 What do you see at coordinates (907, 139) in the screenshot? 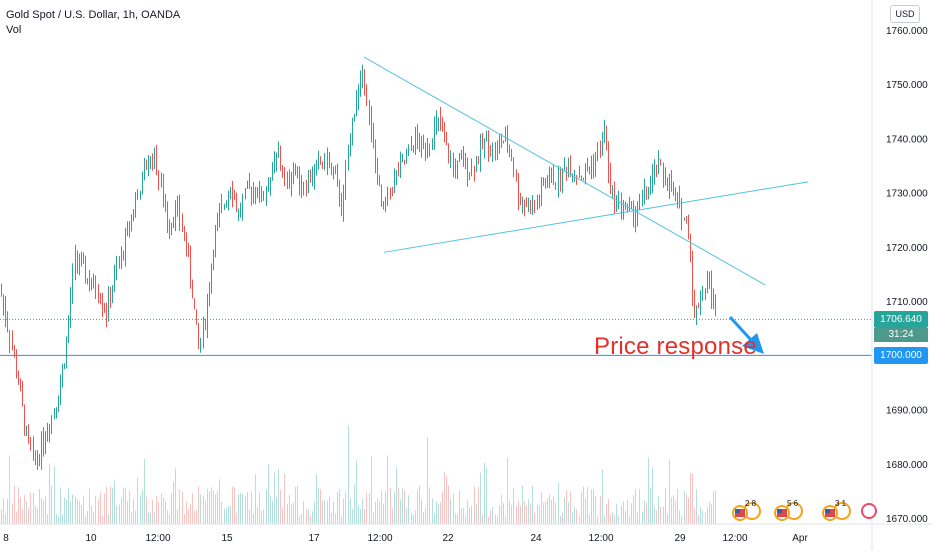
I see `price-tick-label: 1740.000` at bounding box center [907, 139].